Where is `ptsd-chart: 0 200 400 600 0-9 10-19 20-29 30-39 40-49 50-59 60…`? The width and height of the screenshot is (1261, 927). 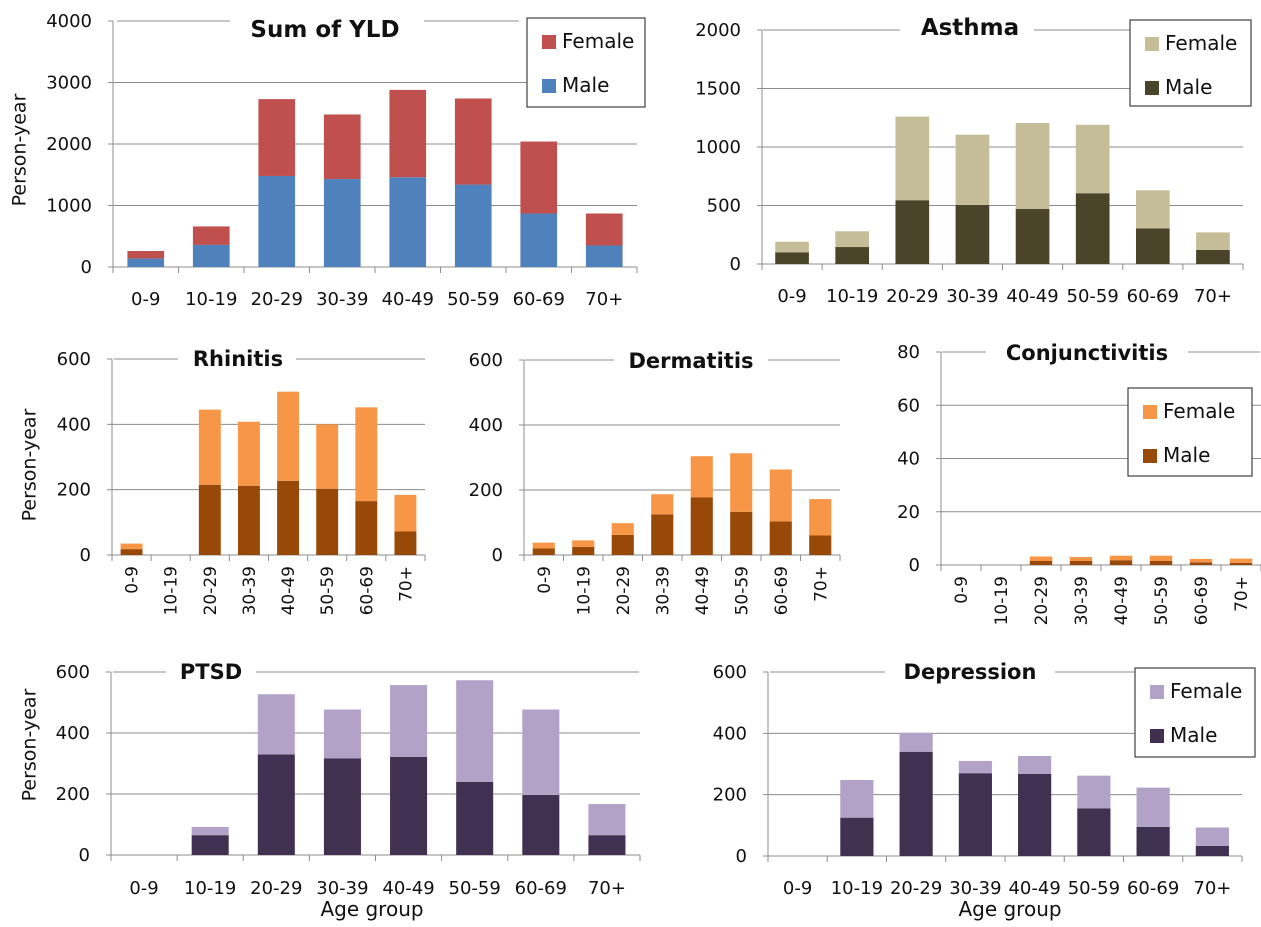 ptsd-chart: 0 200 400 600 0-9 10-19 20-29 30-39 40-49 50-59 60… is located at coordinates (330, 790).